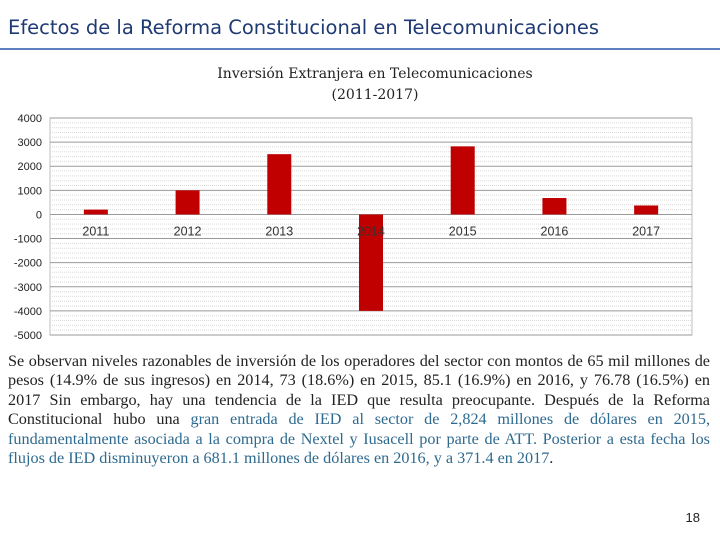  I want to click on title-divider, so click(360, 49).